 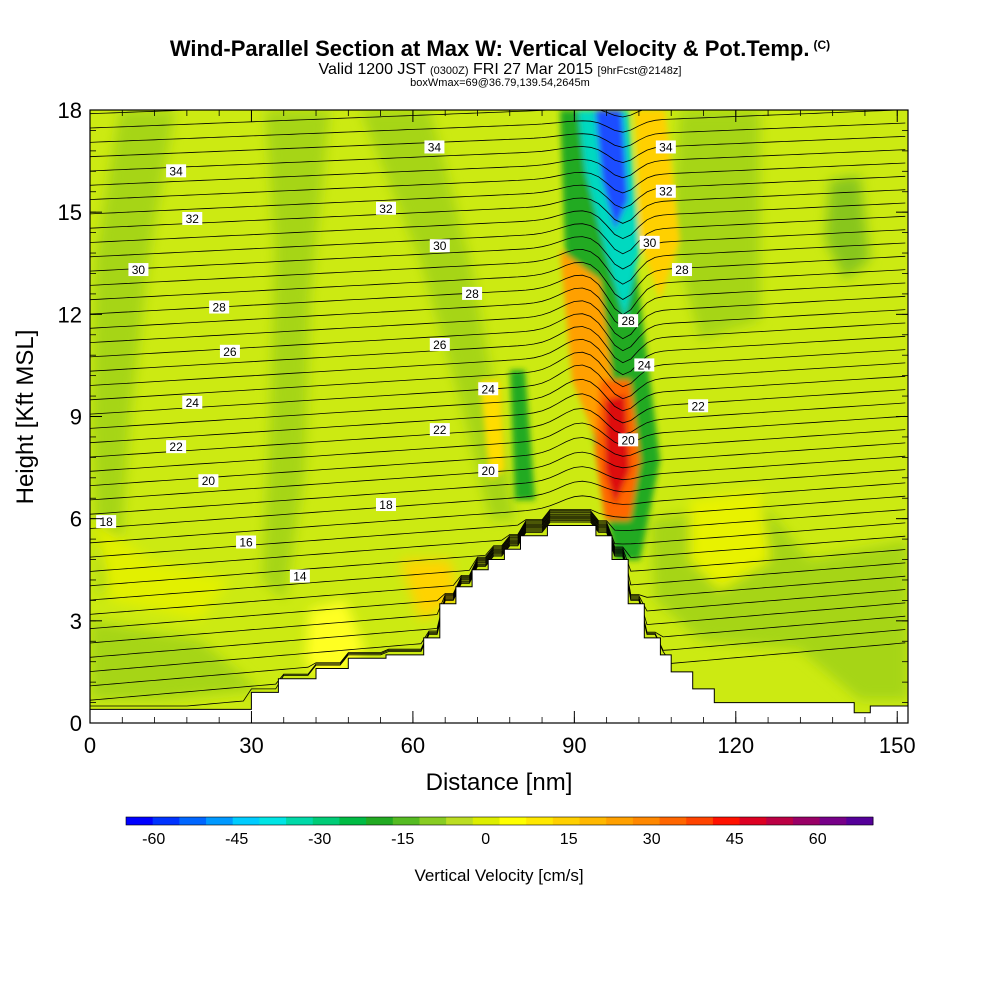 I want to click on isentrope-label-text: 20, so click(x=489, y=471).